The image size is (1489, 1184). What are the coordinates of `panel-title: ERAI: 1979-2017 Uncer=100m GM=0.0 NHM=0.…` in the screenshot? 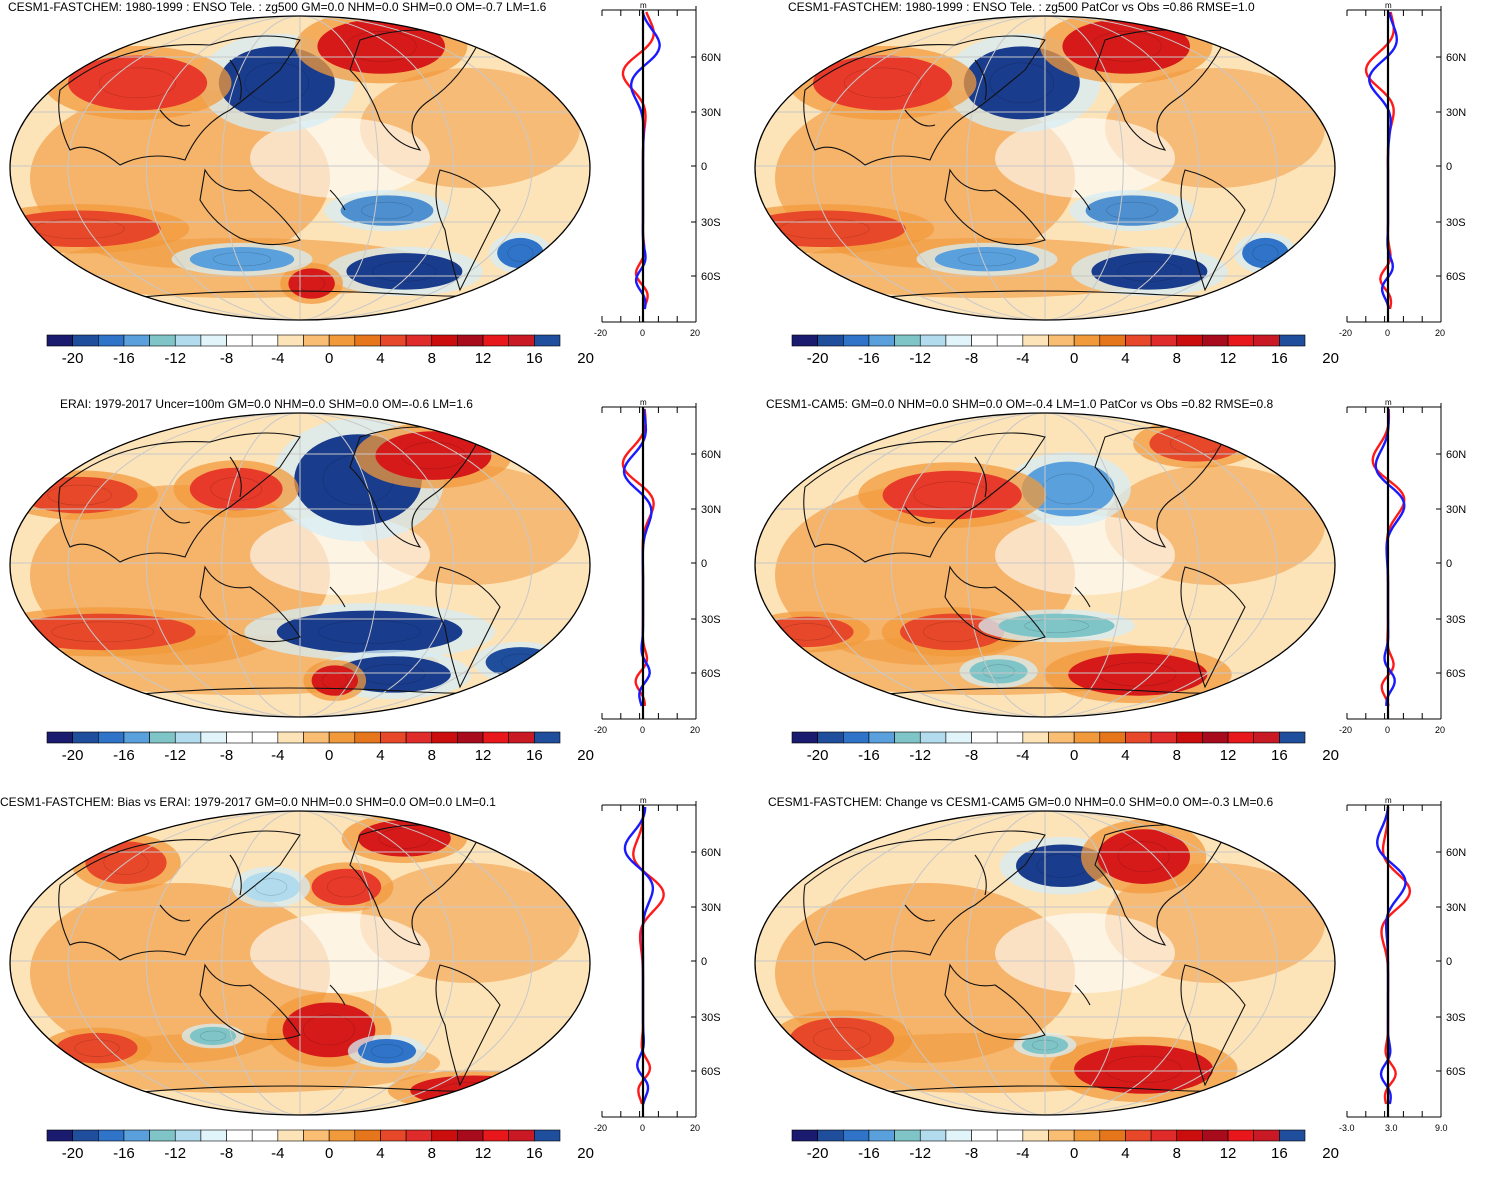 It's located at (266, 404).